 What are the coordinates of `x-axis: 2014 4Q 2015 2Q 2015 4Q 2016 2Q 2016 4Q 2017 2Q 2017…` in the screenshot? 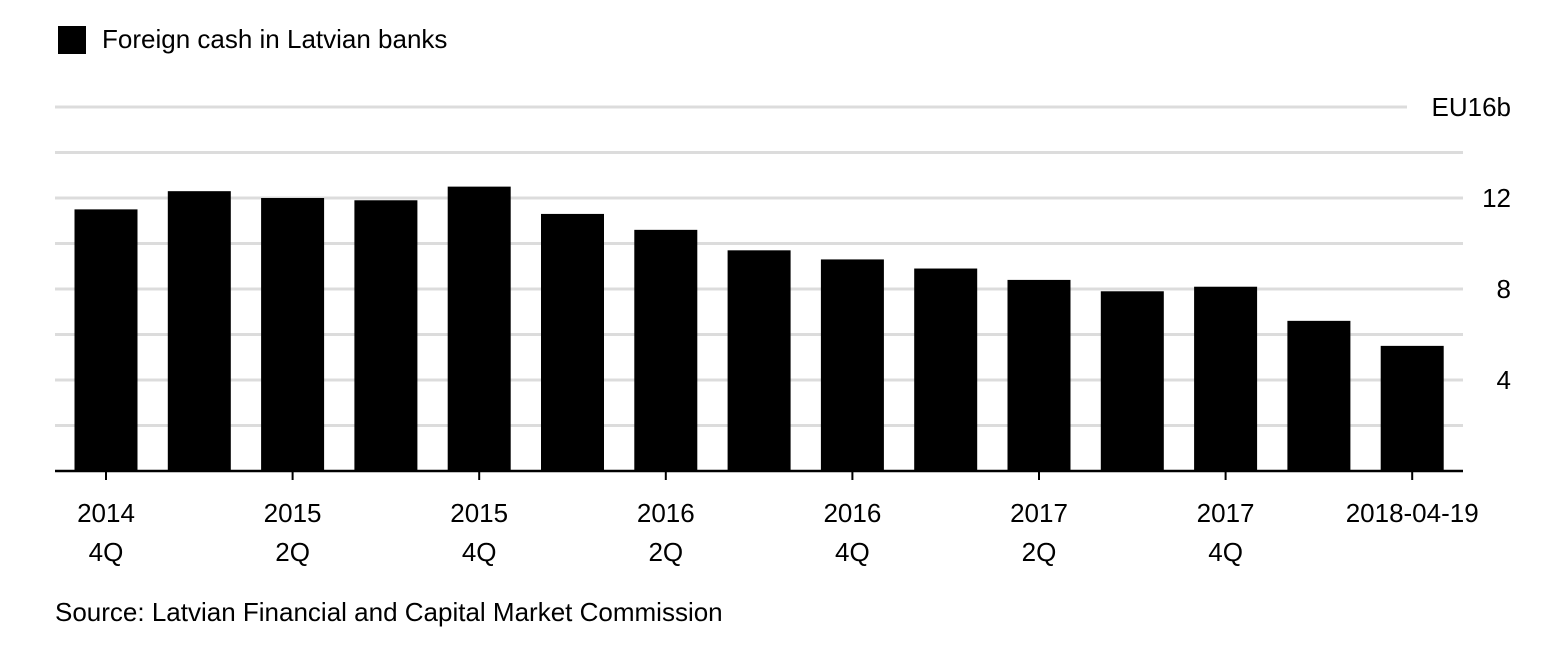 It's located at (767, 518).